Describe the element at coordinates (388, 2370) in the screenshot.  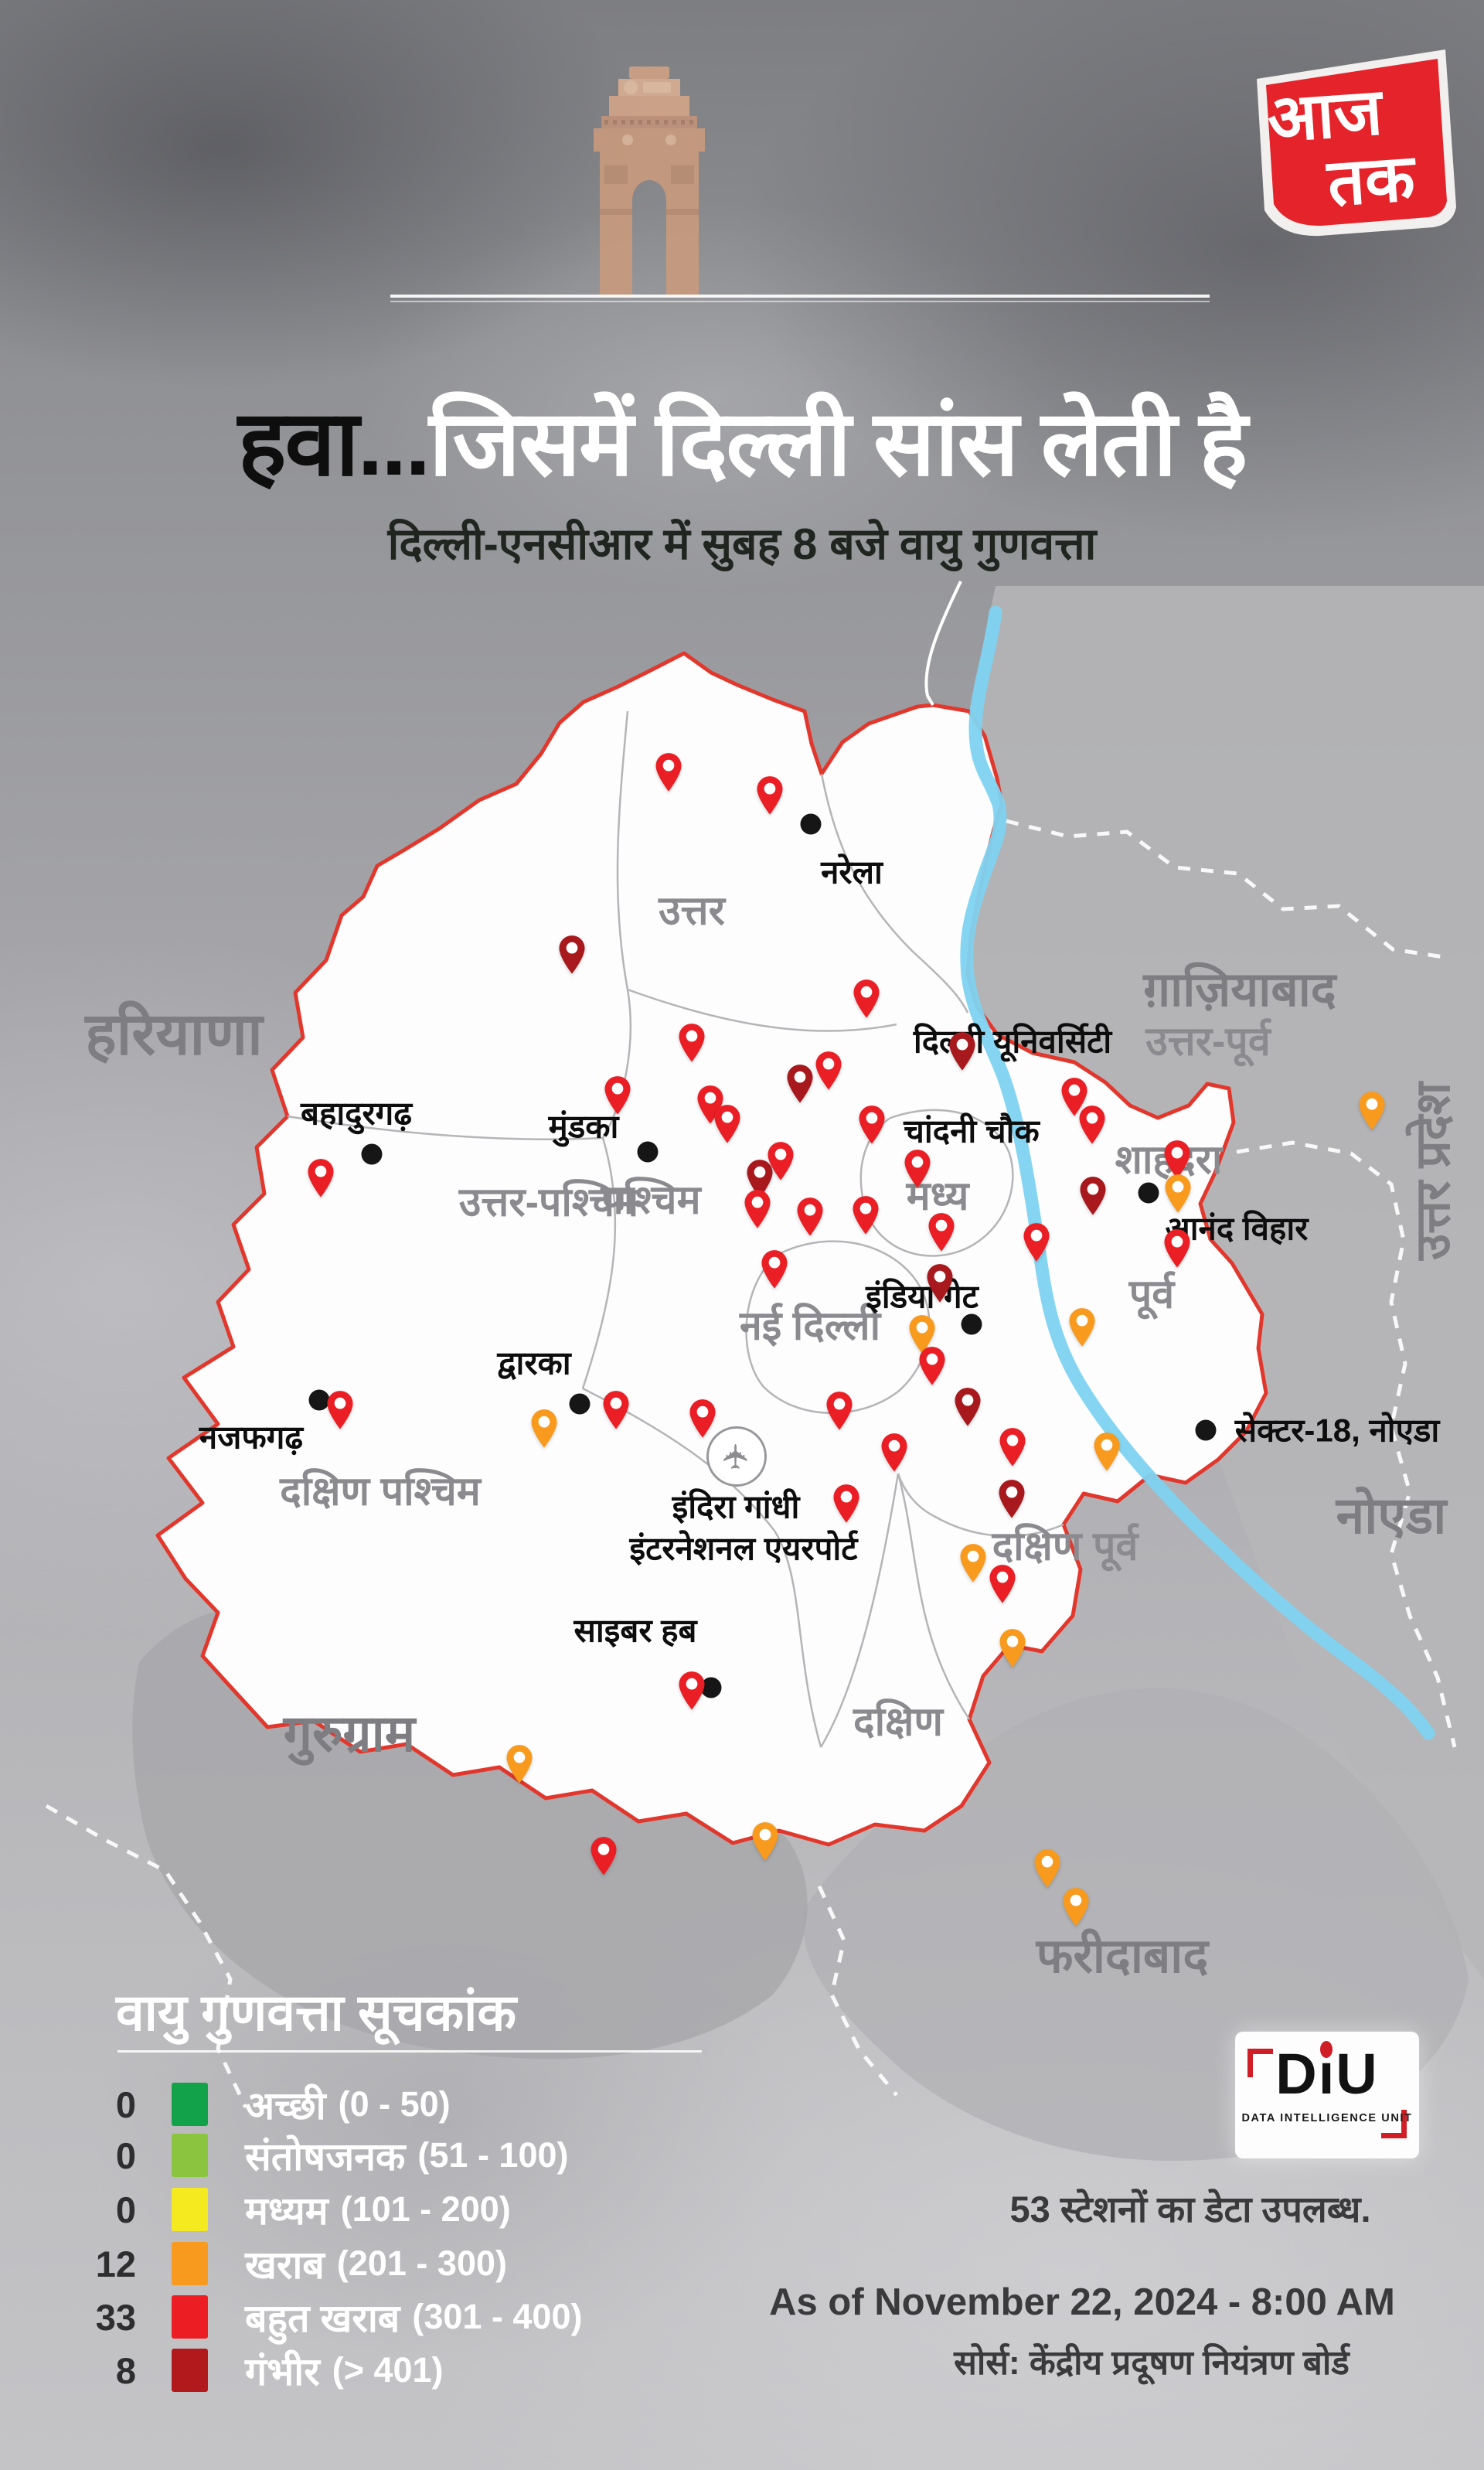
I see `legend-range: (> 401)` at that location.